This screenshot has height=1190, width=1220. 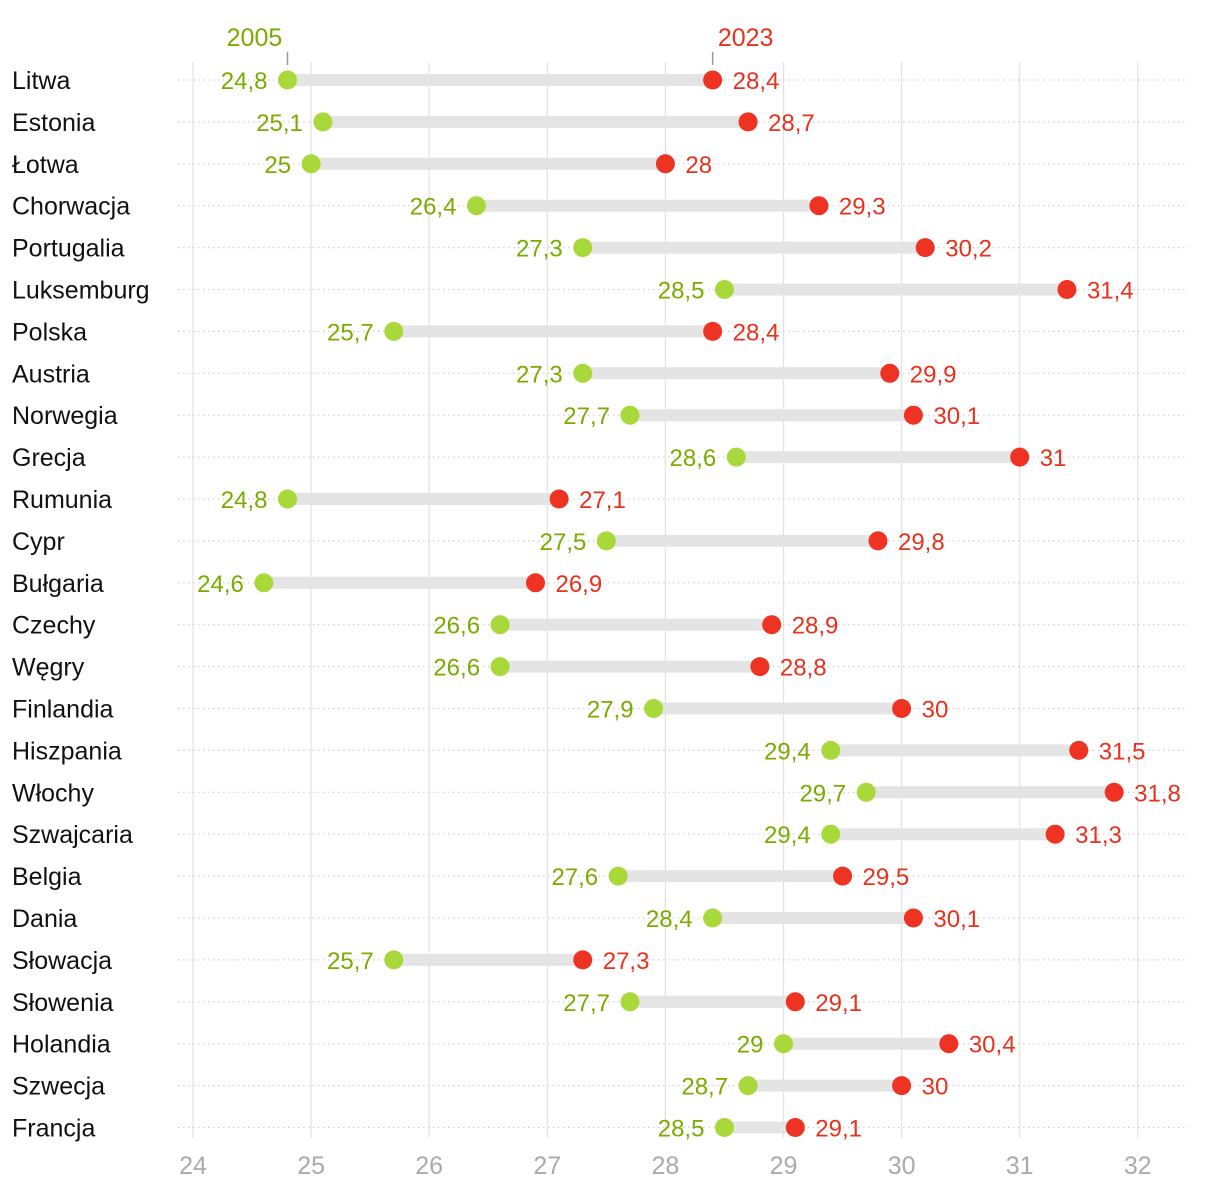 I want to click on country-label: Finlandia, so click(x=63, y=710).